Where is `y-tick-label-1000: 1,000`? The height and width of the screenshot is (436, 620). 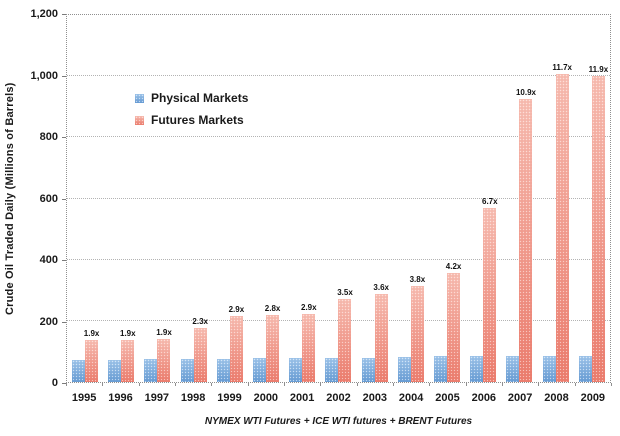 y-tick-label-1000: 1,000 is located at coordinates (44, 75).